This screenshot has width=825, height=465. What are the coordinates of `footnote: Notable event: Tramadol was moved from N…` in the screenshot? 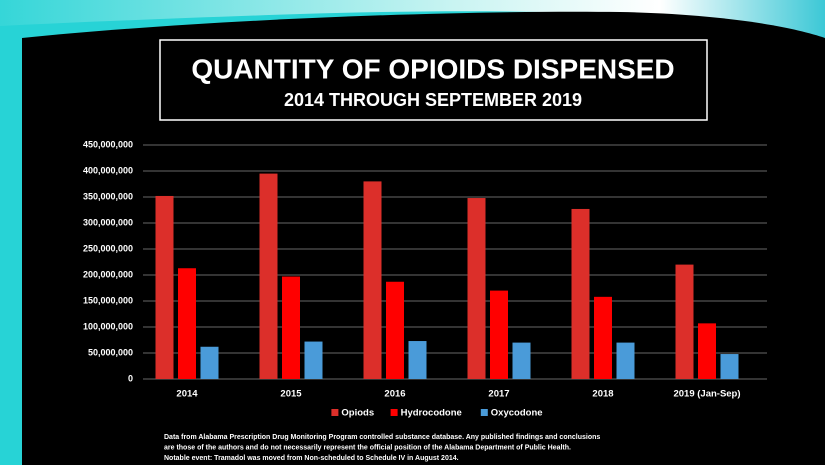 It's located at (311, 458).